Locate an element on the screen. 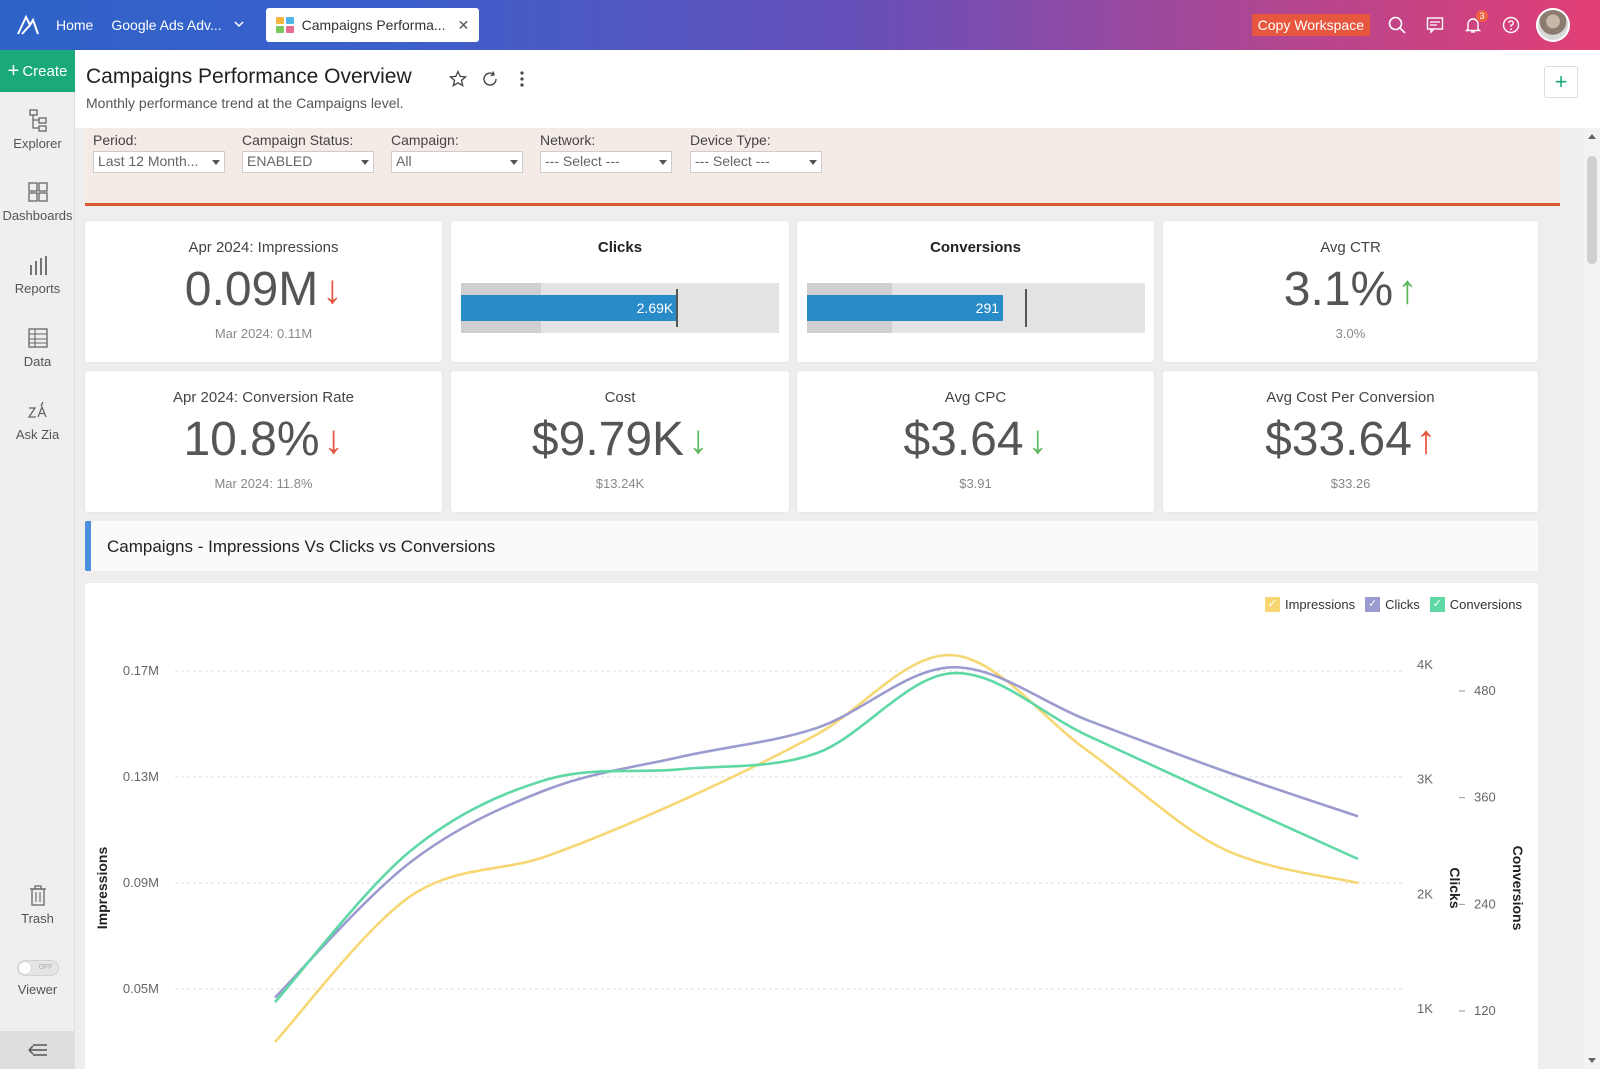  scrollbar-thumb is located at coordinates (1592, 210).